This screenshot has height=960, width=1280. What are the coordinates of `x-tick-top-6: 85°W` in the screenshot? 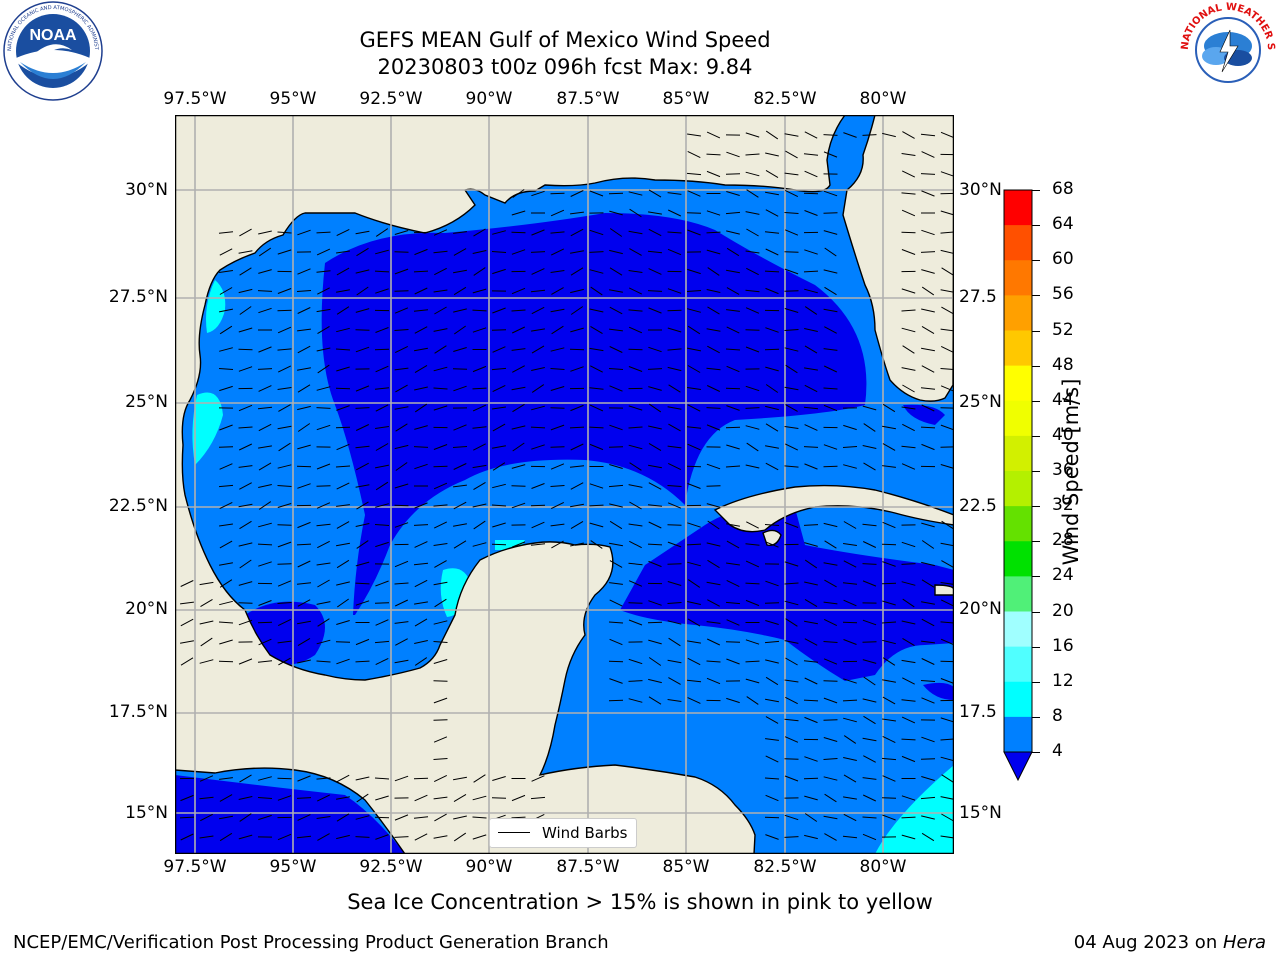 It's located at (686, 99).